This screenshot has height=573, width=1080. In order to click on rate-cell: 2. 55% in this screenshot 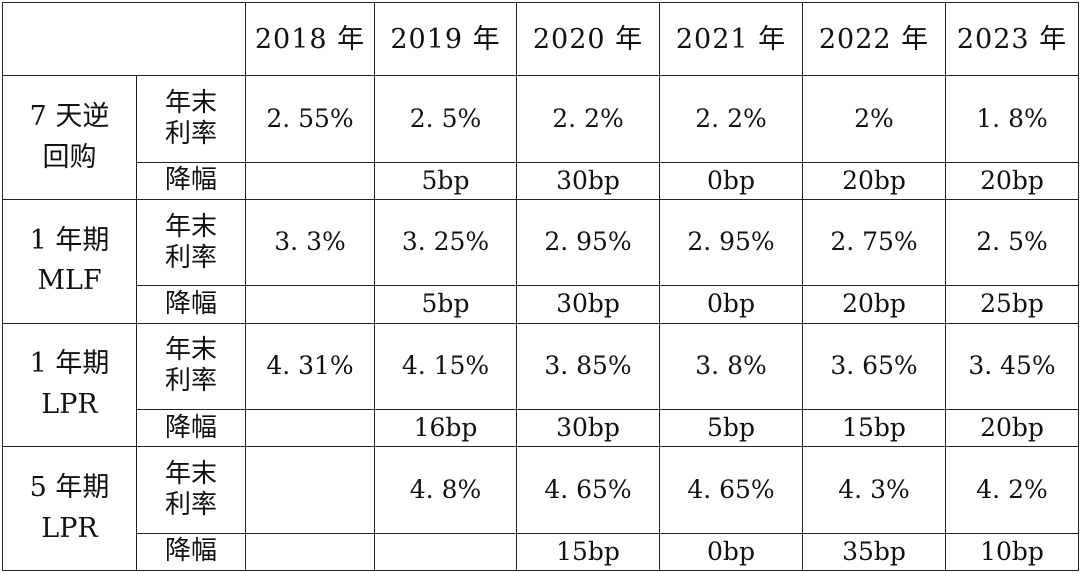, I will do `click(310, 119)`.